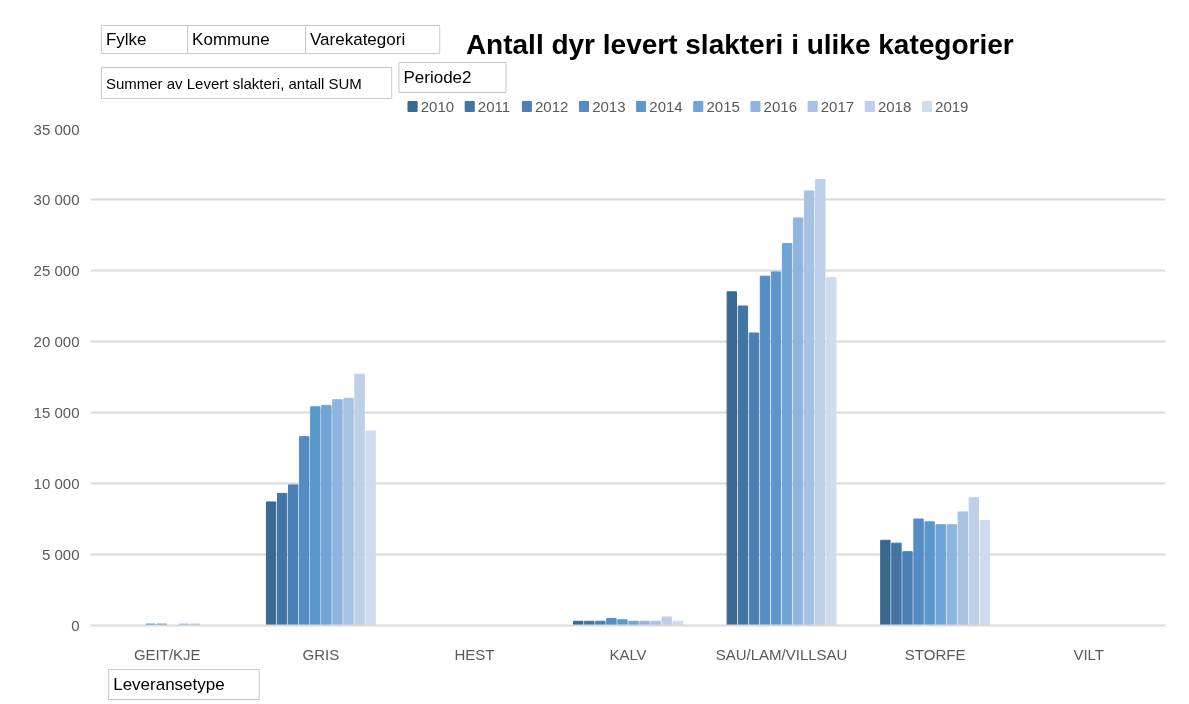 The width and height of the screenshot is (1189, 704). What do you see at coordinates (437, 77) in the screenshot?
I see `text: Periode2` at bounding box center [437, 77].